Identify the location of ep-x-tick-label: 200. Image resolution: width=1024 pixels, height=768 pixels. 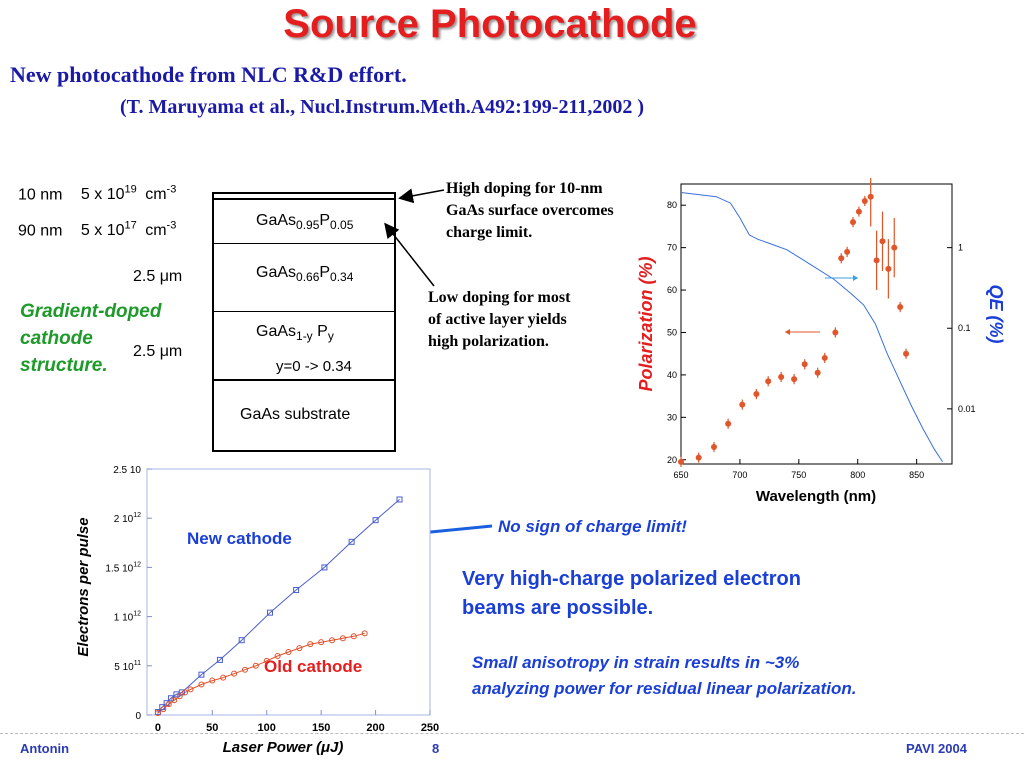
(375, 728).